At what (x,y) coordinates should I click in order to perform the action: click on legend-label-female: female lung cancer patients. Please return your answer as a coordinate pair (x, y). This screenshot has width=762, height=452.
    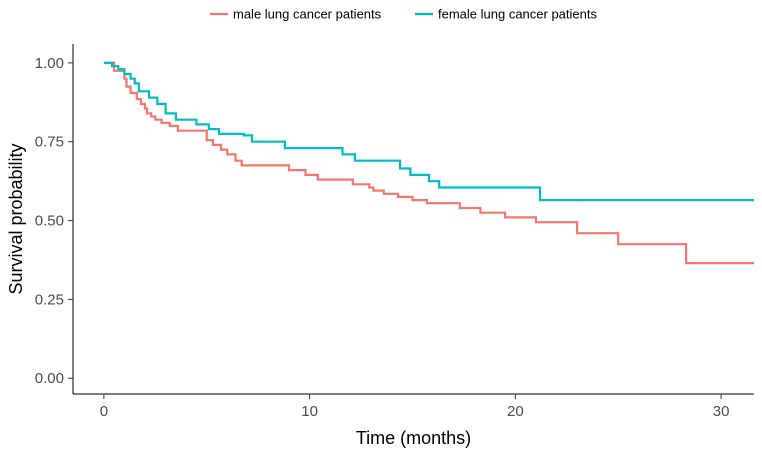
    Looking at the image, I should click on (517, 14).